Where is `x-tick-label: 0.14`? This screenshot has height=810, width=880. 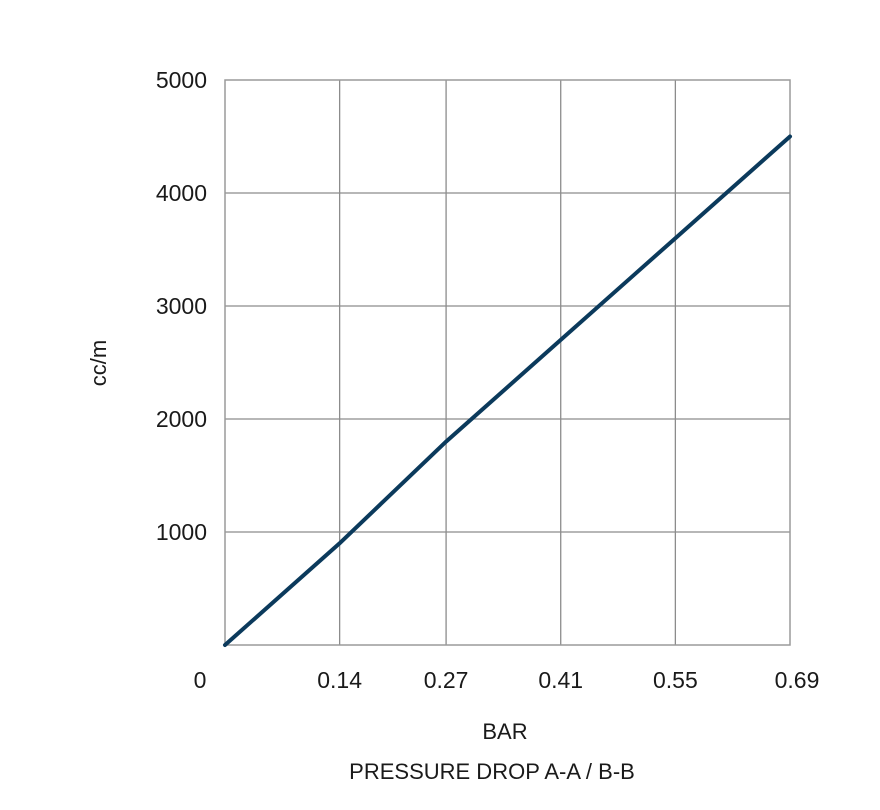 x-tick-label: 0.14 is located at coordinates (339, 680).